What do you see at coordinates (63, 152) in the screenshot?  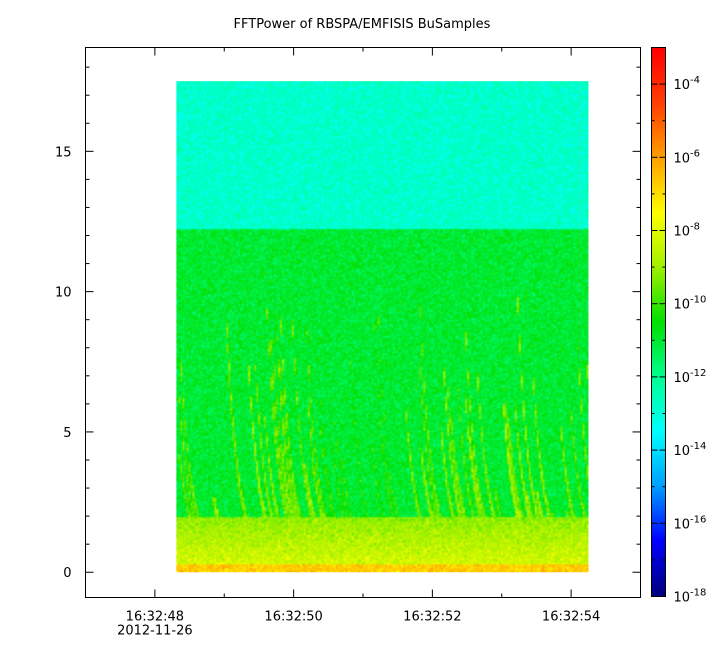 I see `y-tick-label: 15` at bounding box center [63, 152].